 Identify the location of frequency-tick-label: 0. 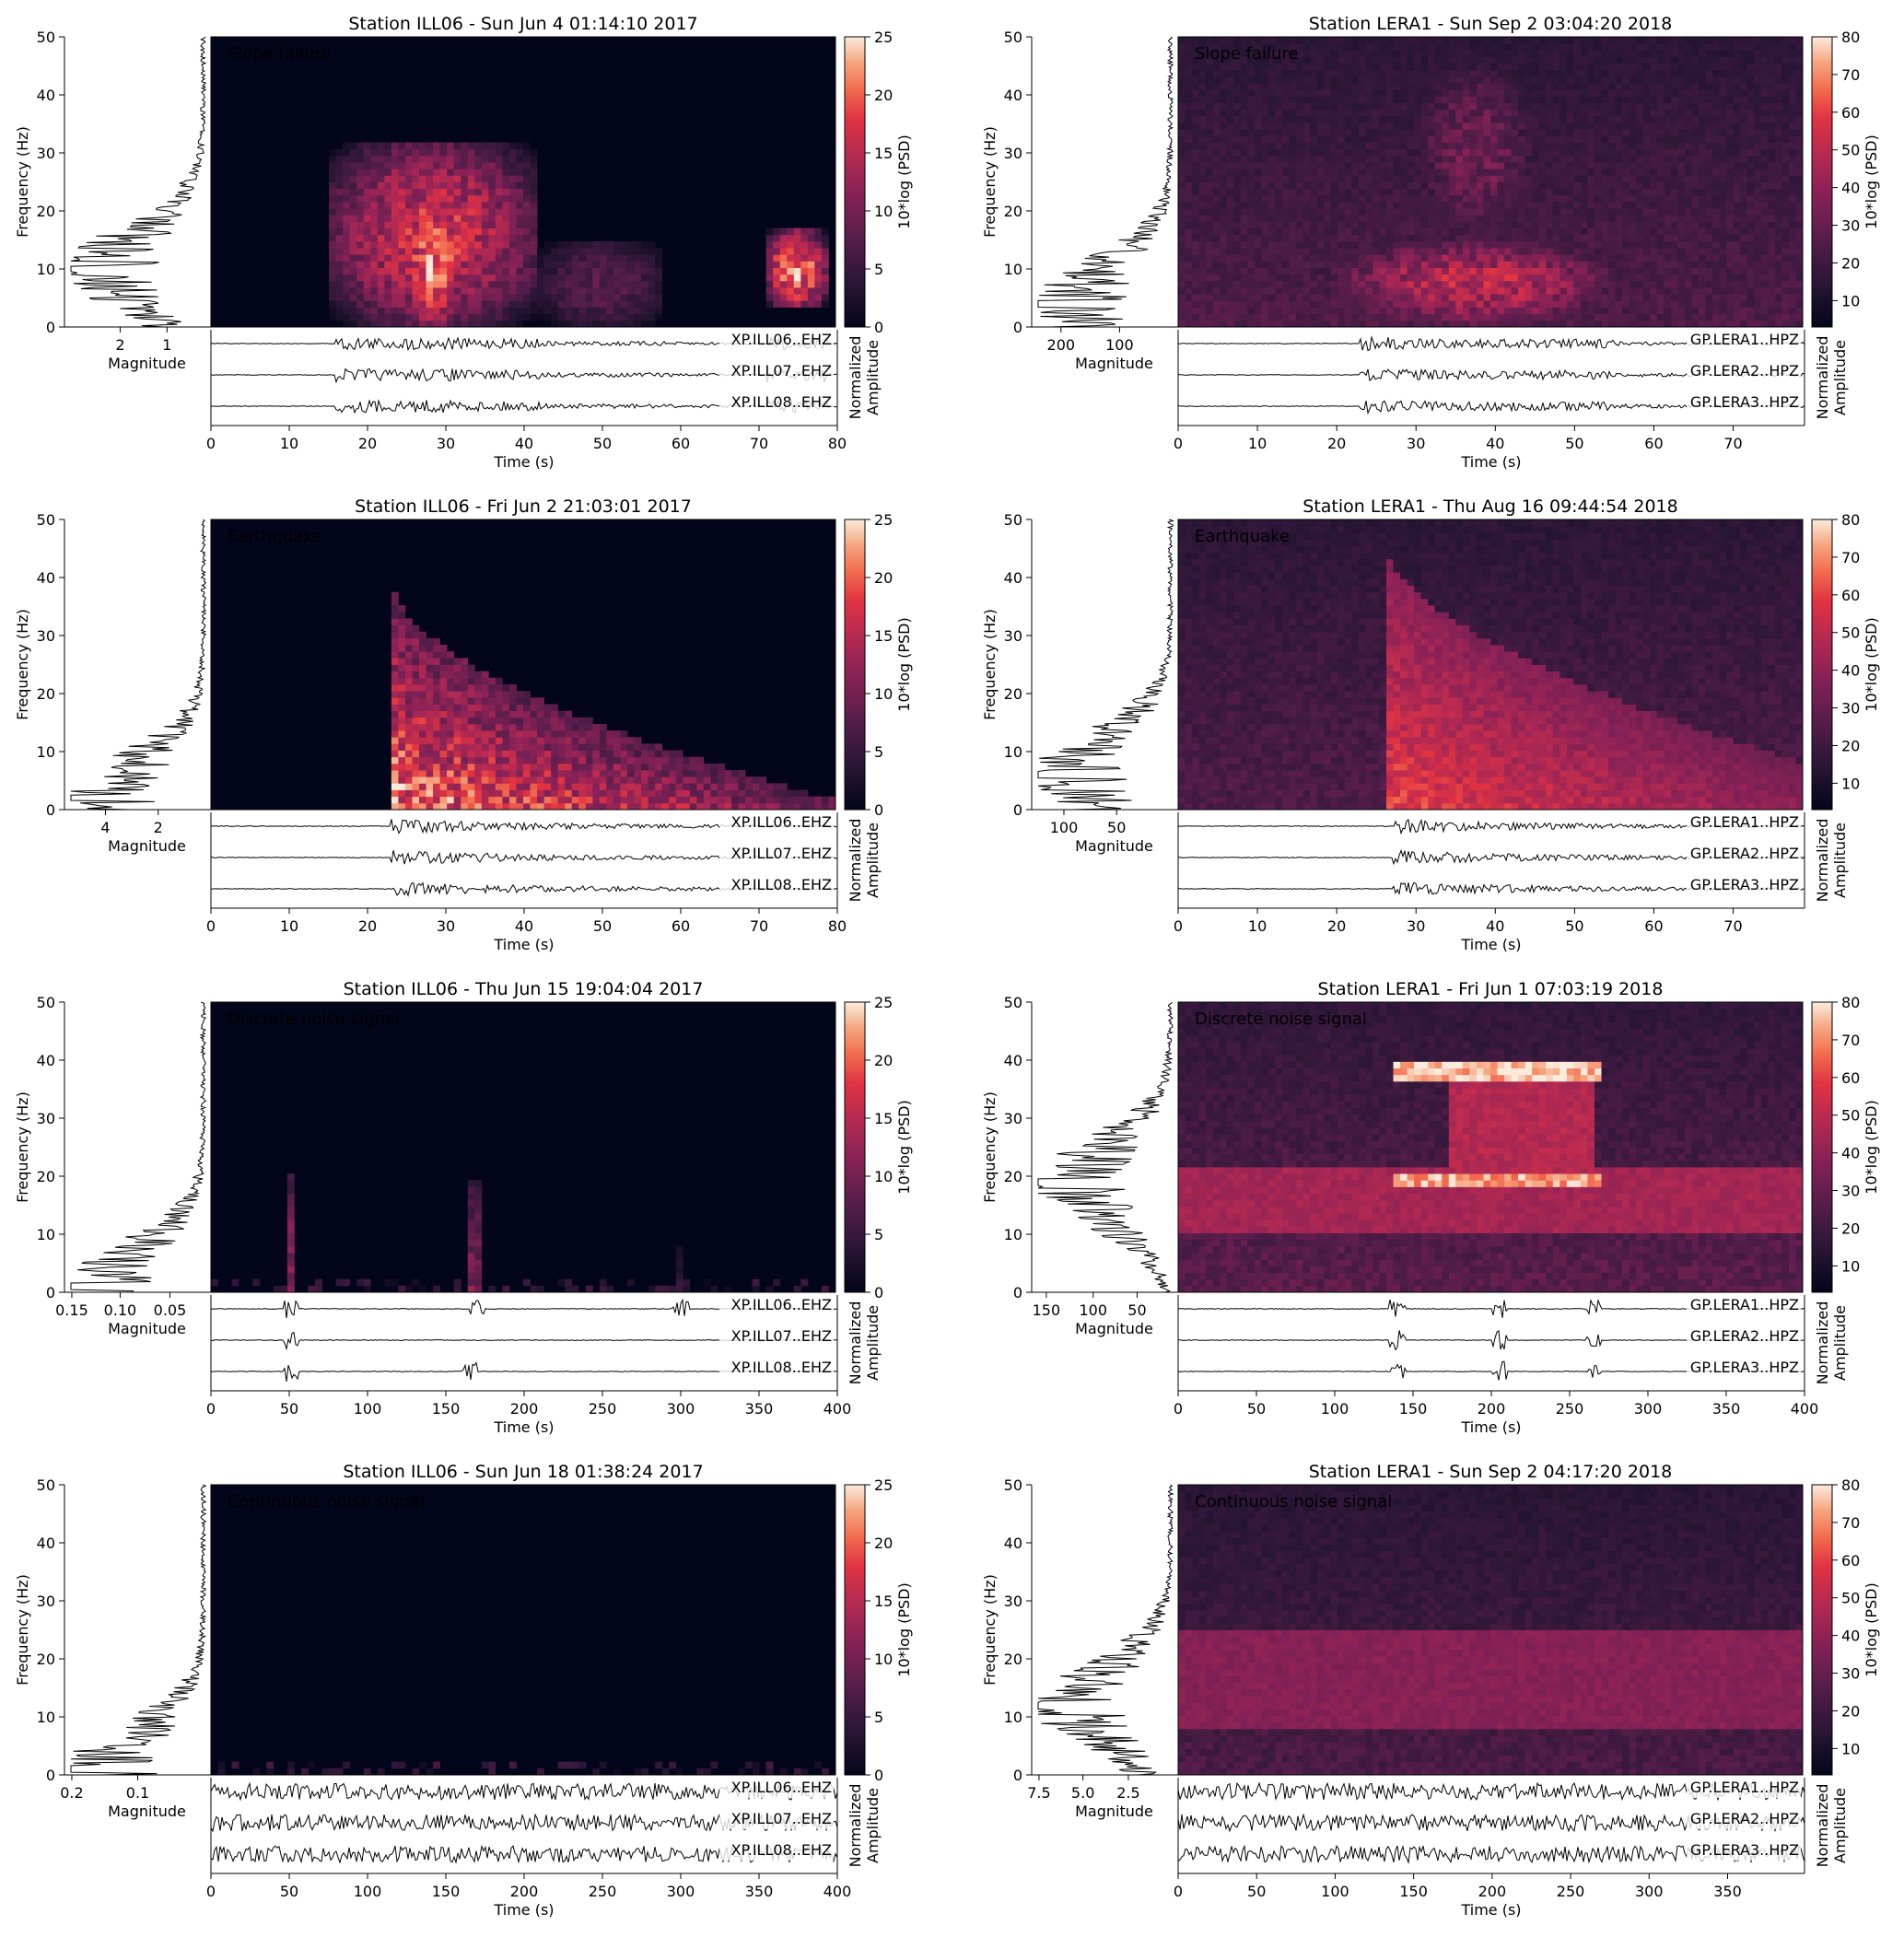
(50, 327).